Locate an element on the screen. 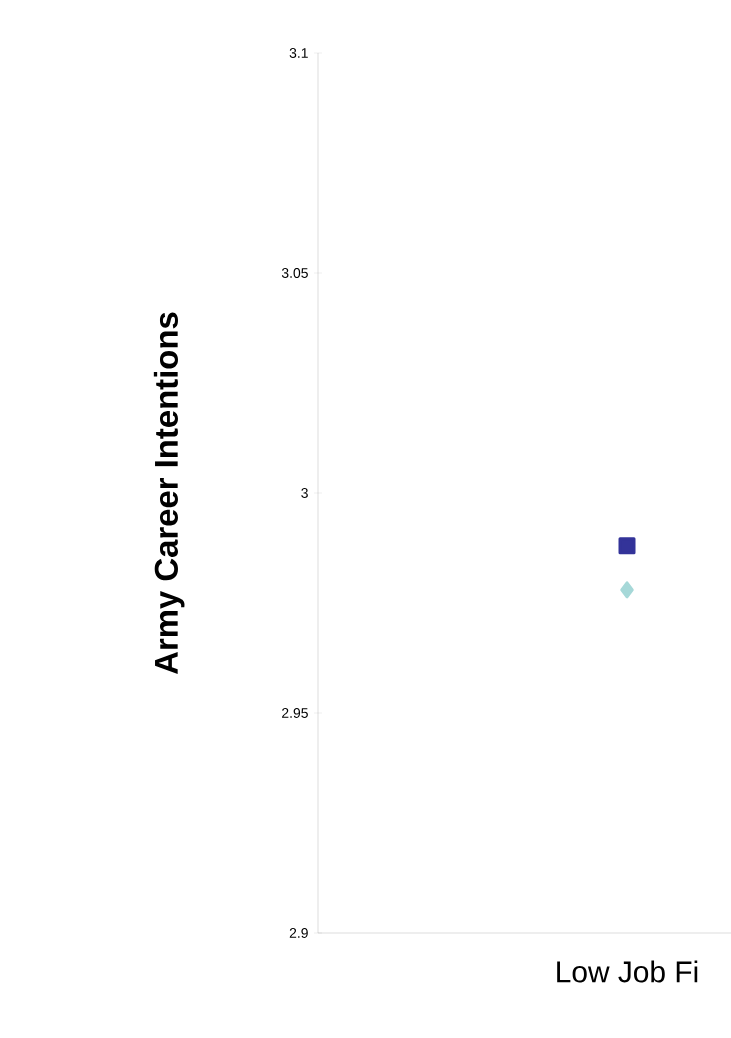  x-tick-label: Low Job Fi is located at coordinates (627, 971).